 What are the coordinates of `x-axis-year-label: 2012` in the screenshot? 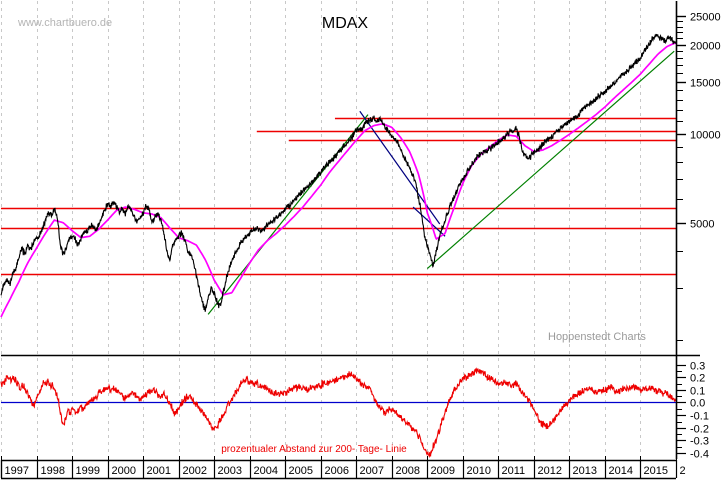 It's located at (550, 471).